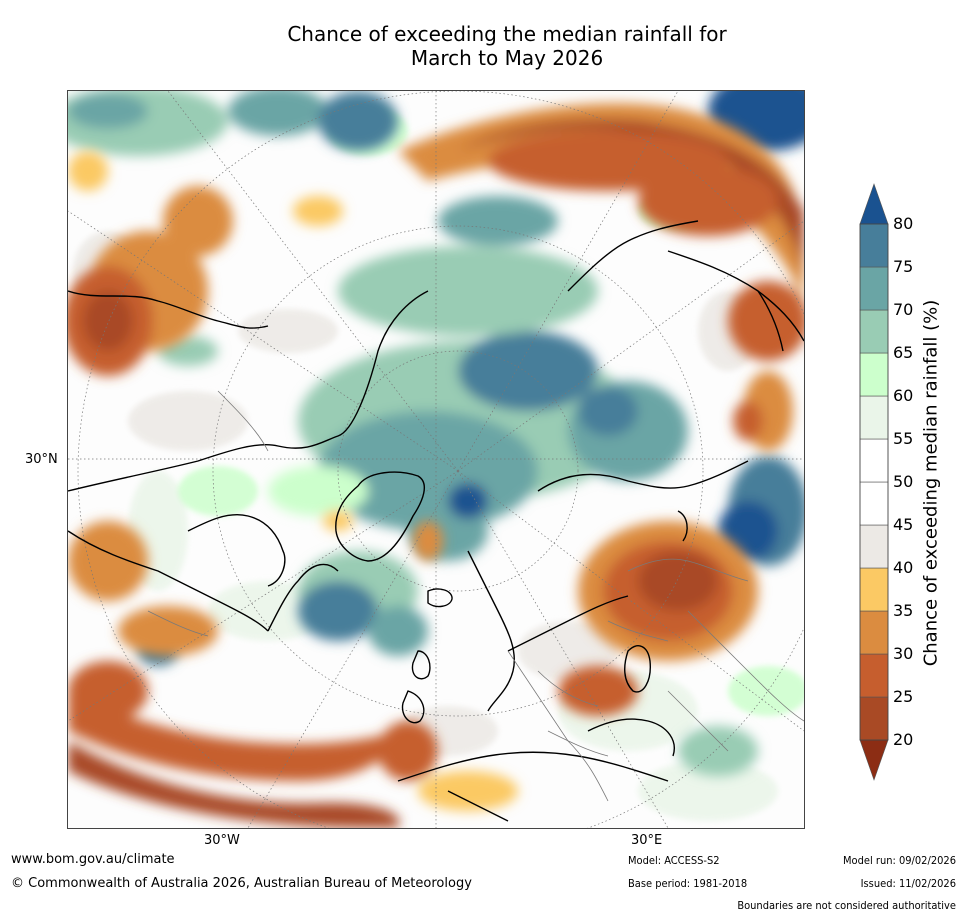 Image resolution: width=965 pixels, height=919 pixels. Describe the element at coordinates (899, 860) in the screenshot. I see `model-run-text: Model run: 09/02/2026` at that location.